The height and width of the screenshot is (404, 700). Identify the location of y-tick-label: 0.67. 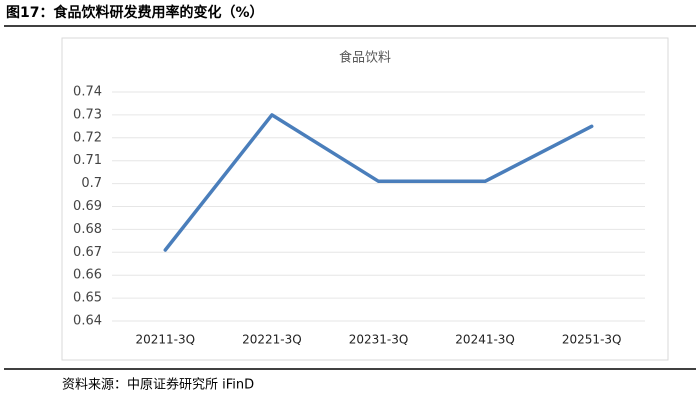
(87, 252).